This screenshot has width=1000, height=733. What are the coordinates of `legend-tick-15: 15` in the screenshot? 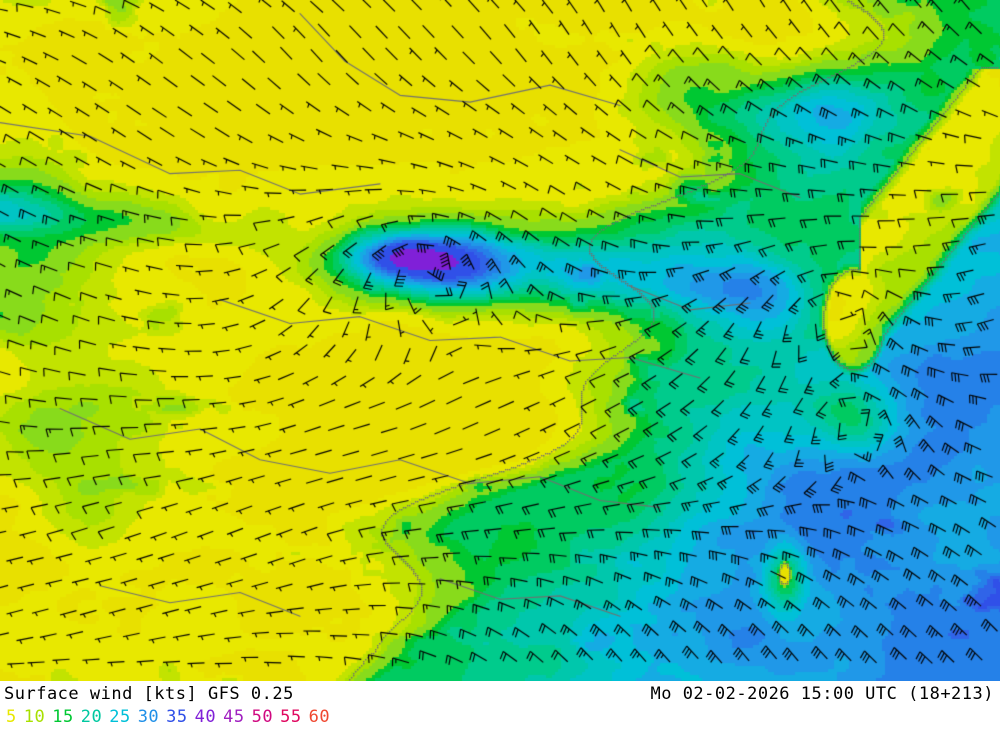 It's located at (63, 717).